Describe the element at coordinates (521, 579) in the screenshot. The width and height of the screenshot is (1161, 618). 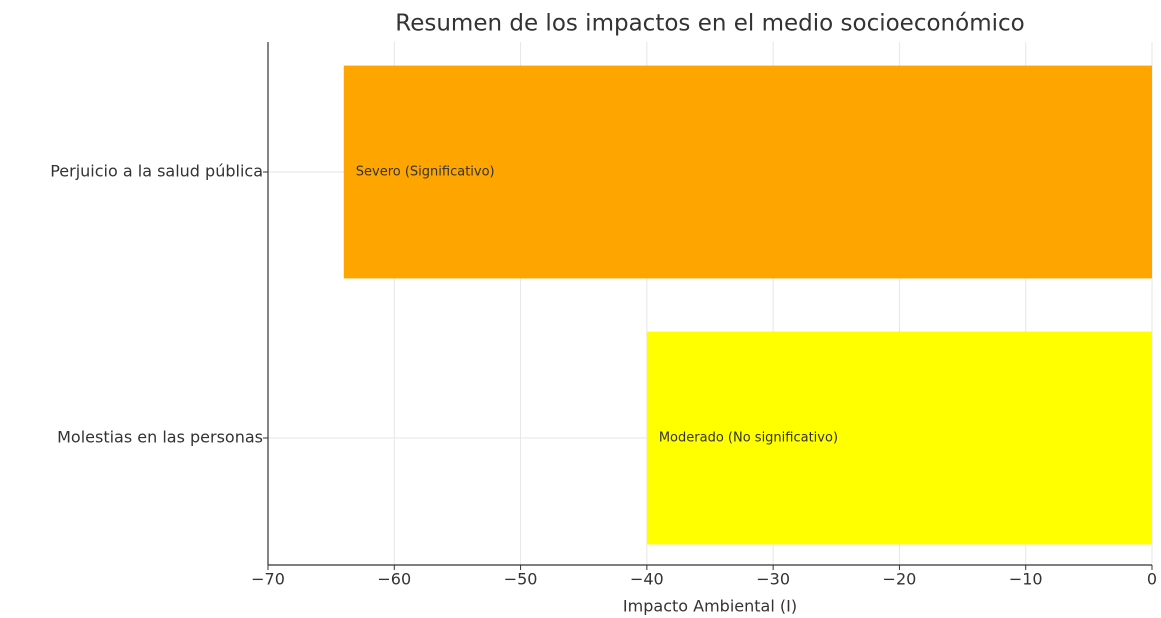
I see `x-tick-label: −50` at that location.